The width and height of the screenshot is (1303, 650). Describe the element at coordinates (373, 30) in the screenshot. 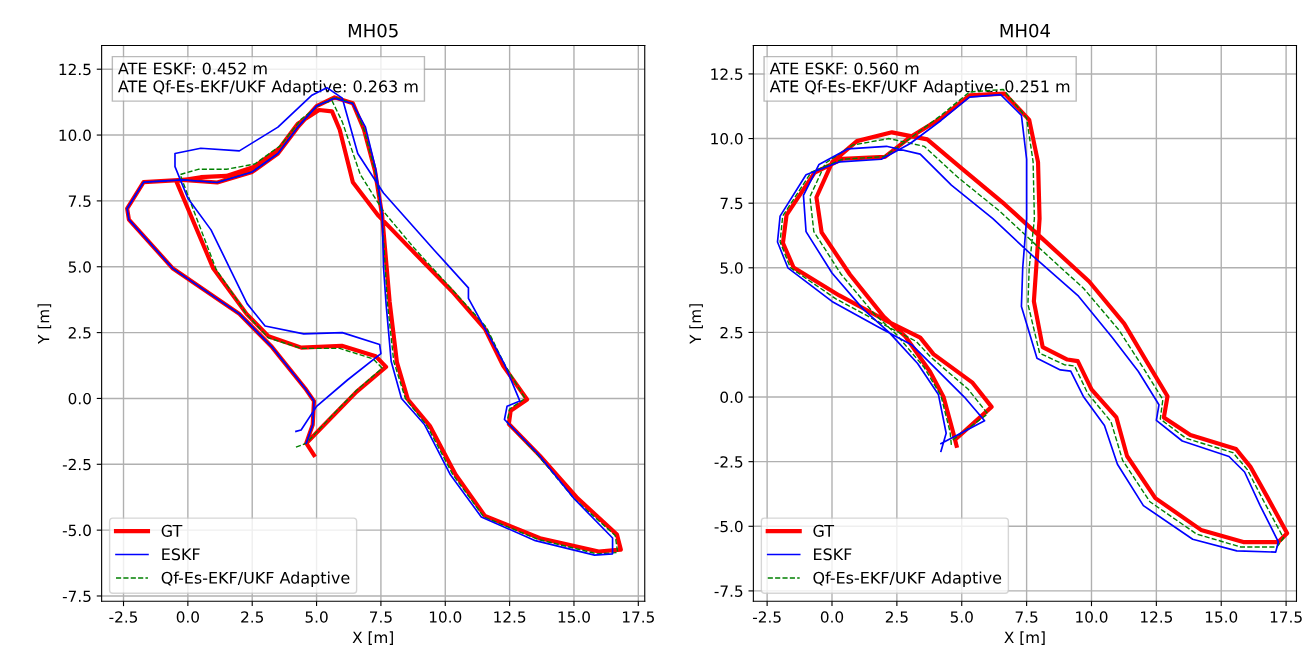

I see `chart-title: MH05` at that location.